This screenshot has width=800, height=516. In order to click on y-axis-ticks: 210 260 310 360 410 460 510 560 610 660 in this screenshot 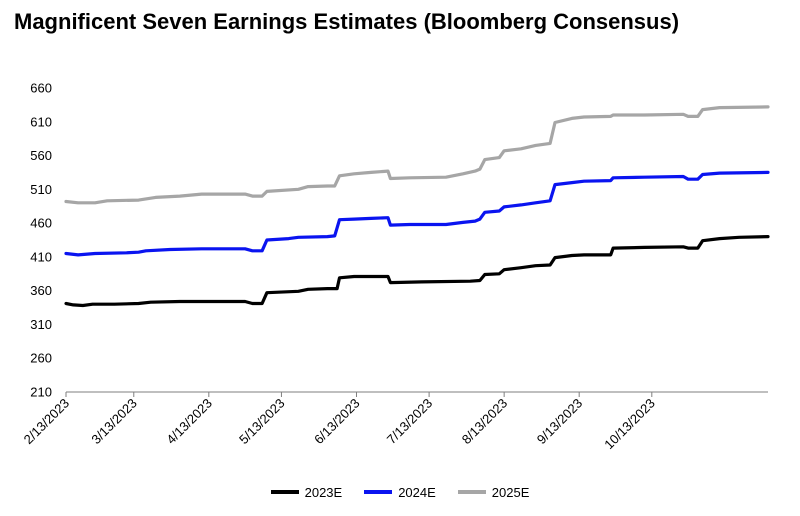, I will do `click(41, 240)`.